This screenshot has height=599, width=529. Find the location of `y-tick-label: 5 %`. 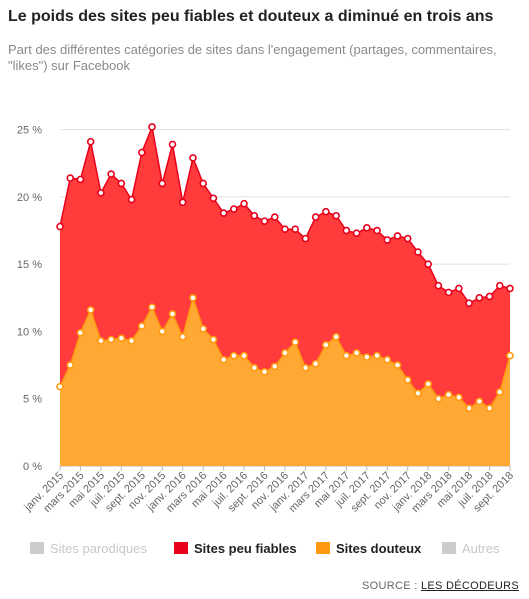

y-tick-label: 5 % is located at coordinates (32, 400).